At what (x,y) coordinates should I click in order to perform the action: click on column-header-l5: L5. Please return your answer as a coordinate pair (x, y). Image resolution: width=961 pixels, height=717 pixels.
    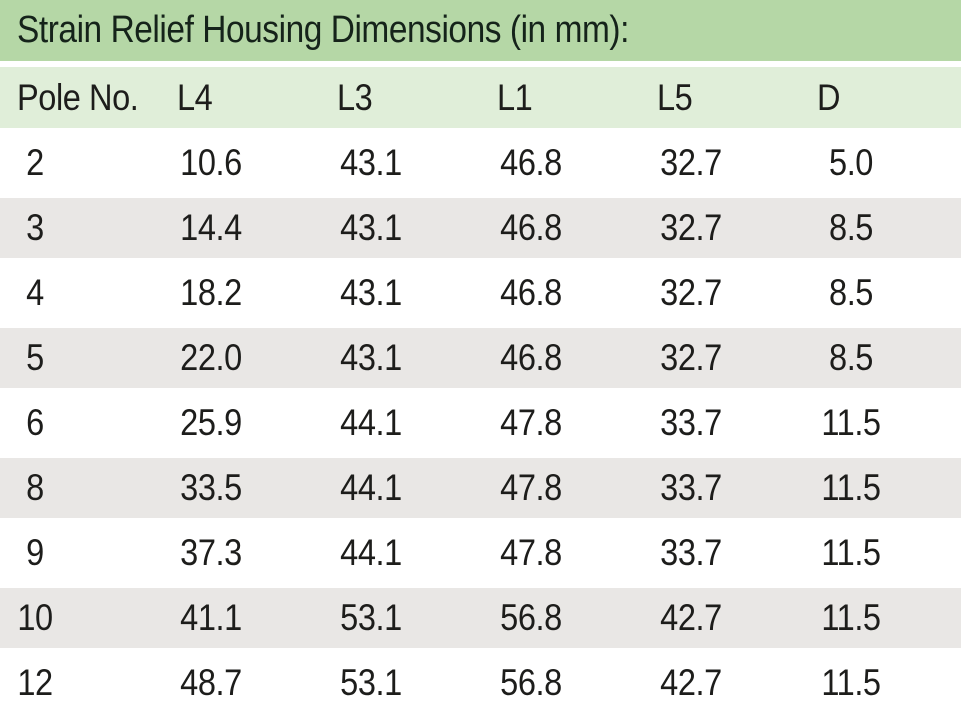
    Looking at the image, I should click on (675, 97).